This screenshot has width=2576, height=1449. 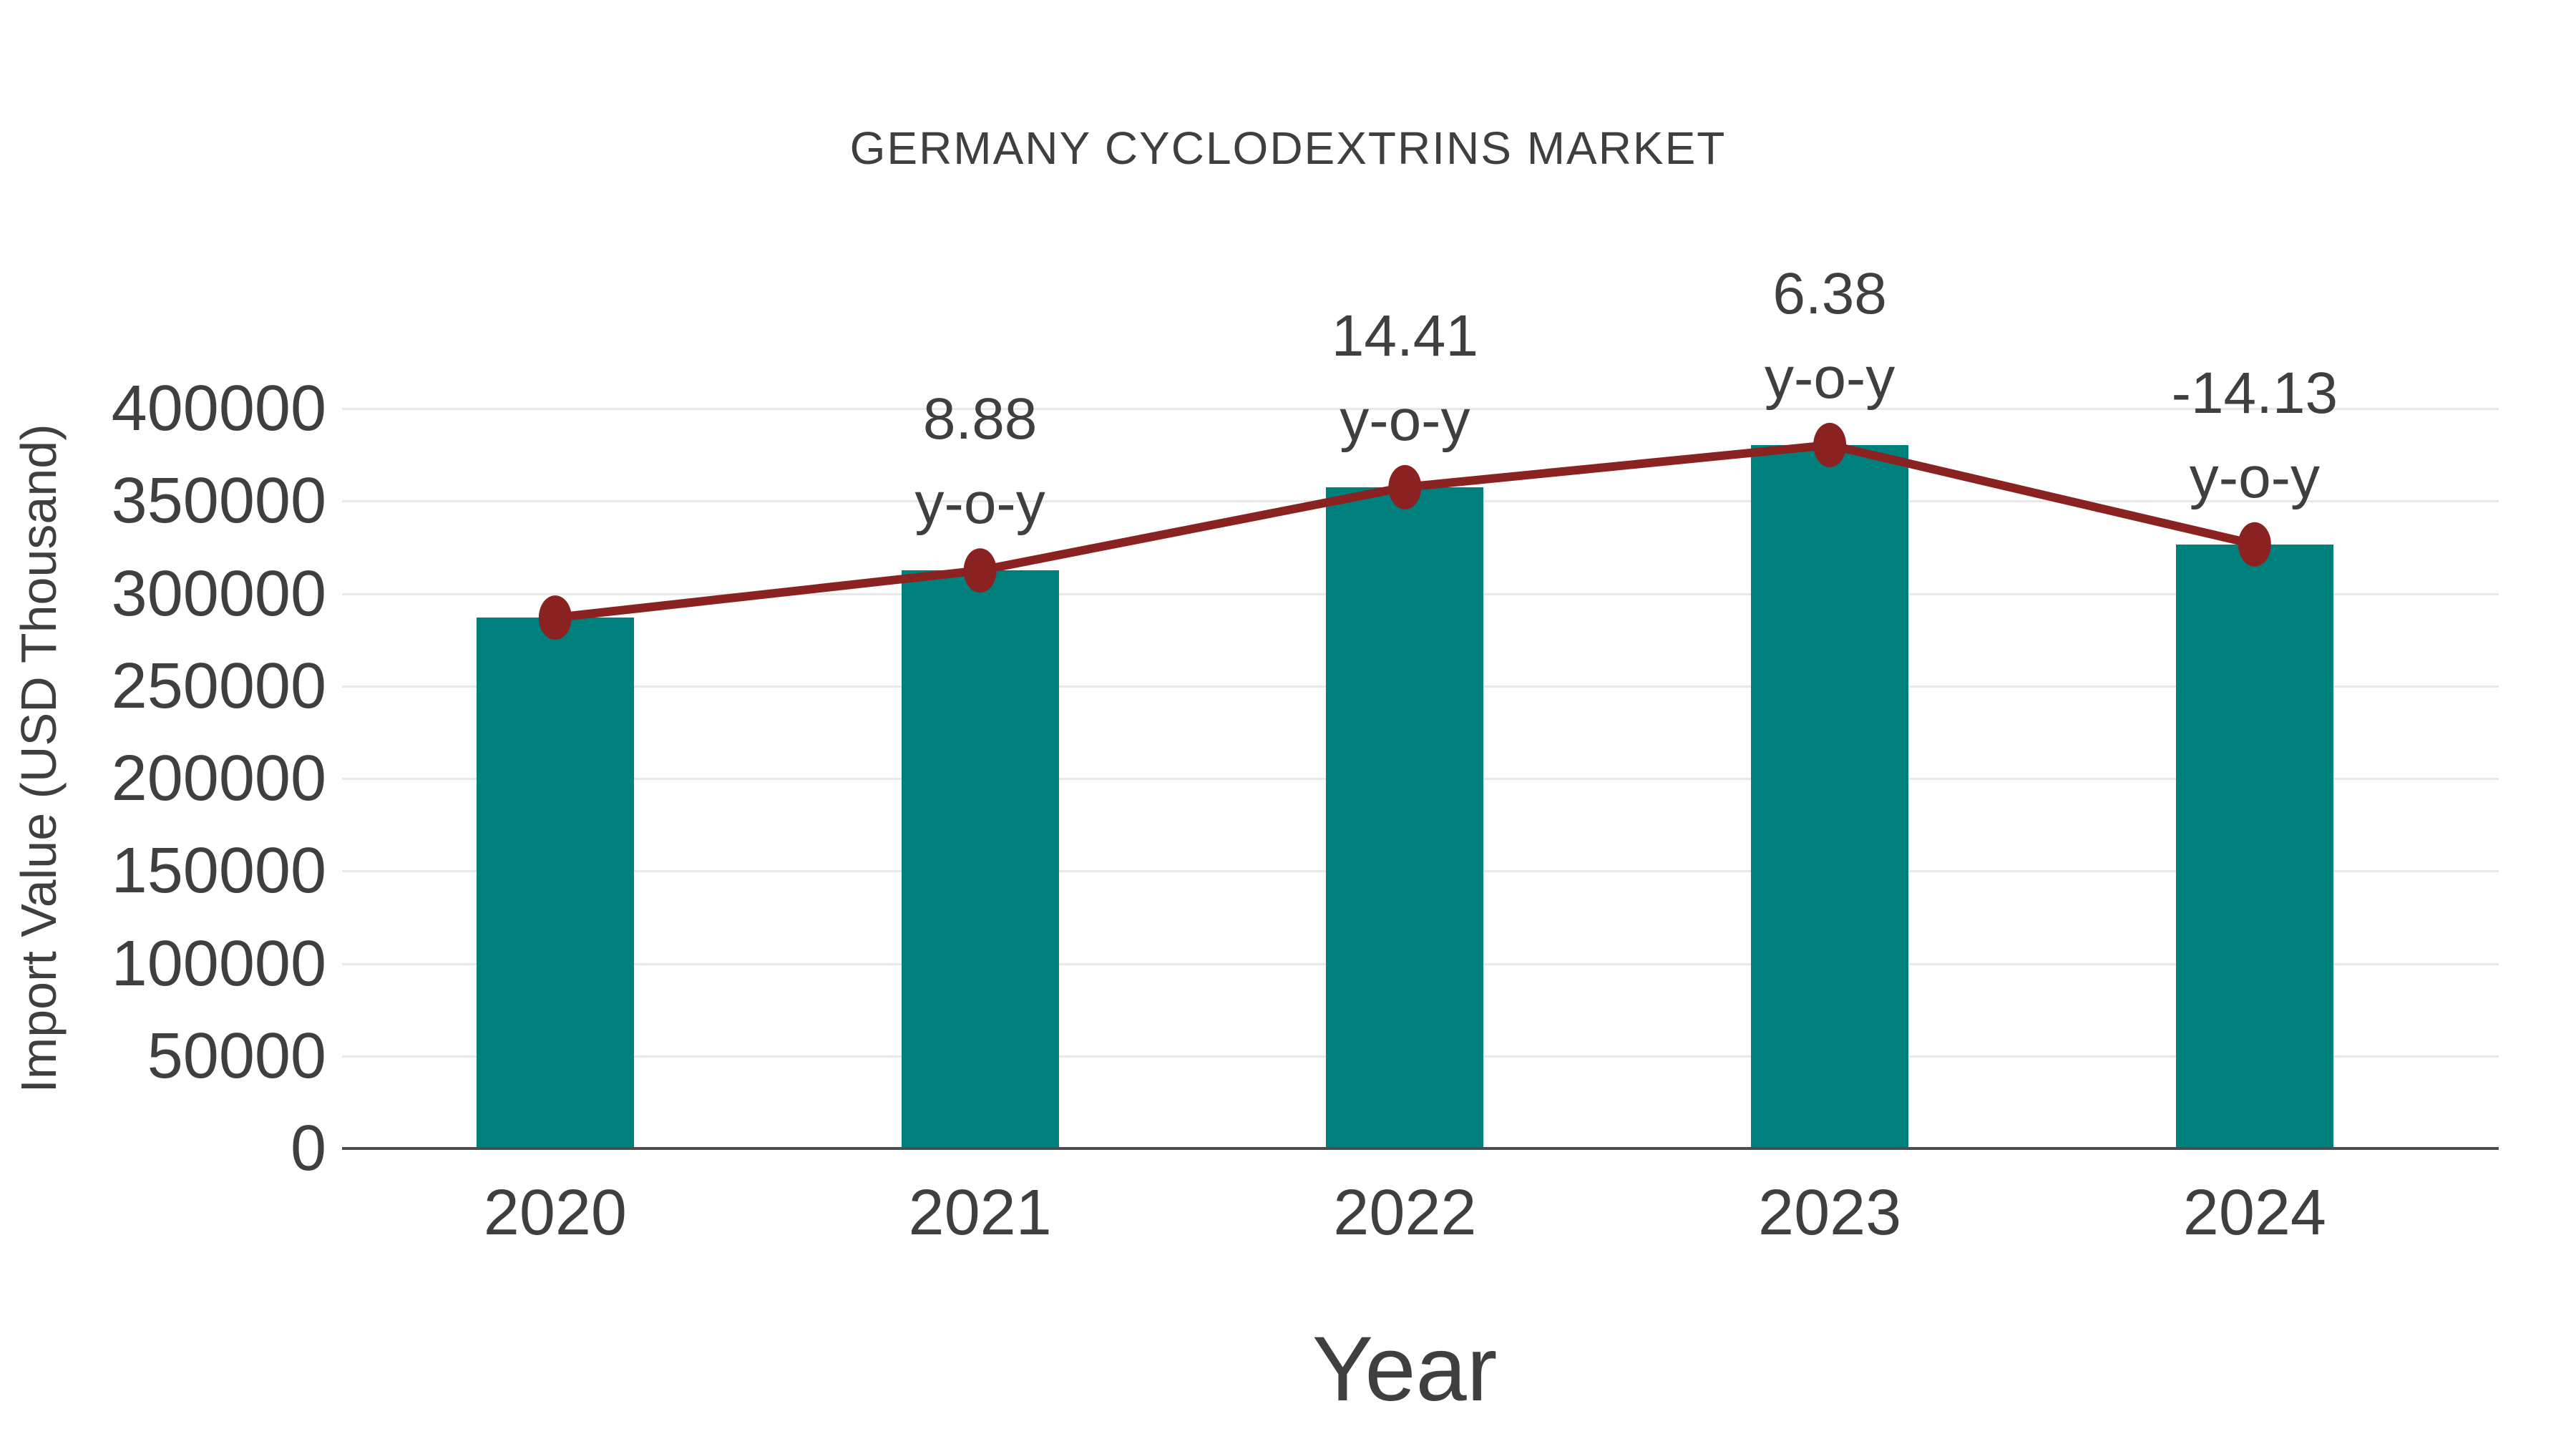 What do you see at coordinates (2254, 393) in the screenshot?
I see `yoy-value-label: -14.13` at bounding box center [2254, 393].